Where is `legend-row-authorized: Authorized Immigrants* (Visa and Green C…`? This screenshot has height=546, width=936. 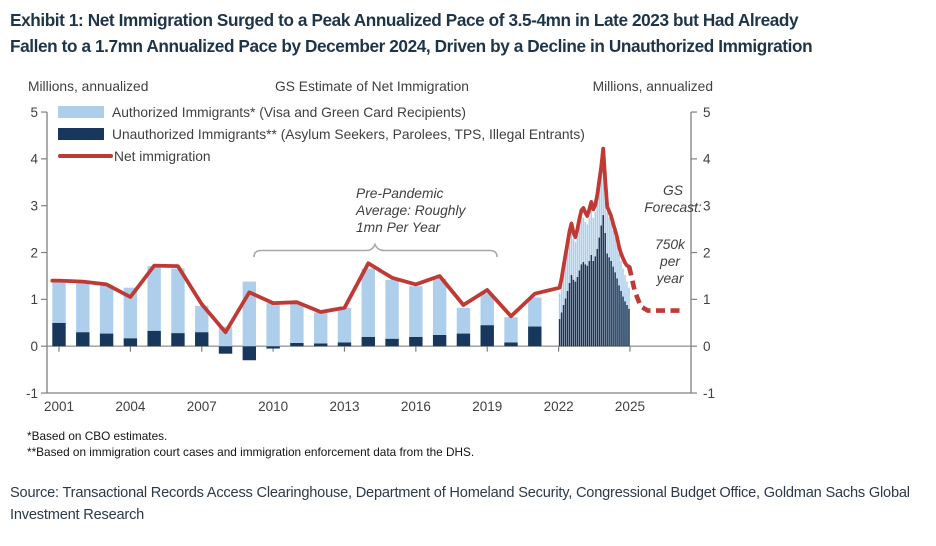
legend-row-authorized: Authorized Immigrants* (Visa and Green C… is located at coordinates (321, 112).